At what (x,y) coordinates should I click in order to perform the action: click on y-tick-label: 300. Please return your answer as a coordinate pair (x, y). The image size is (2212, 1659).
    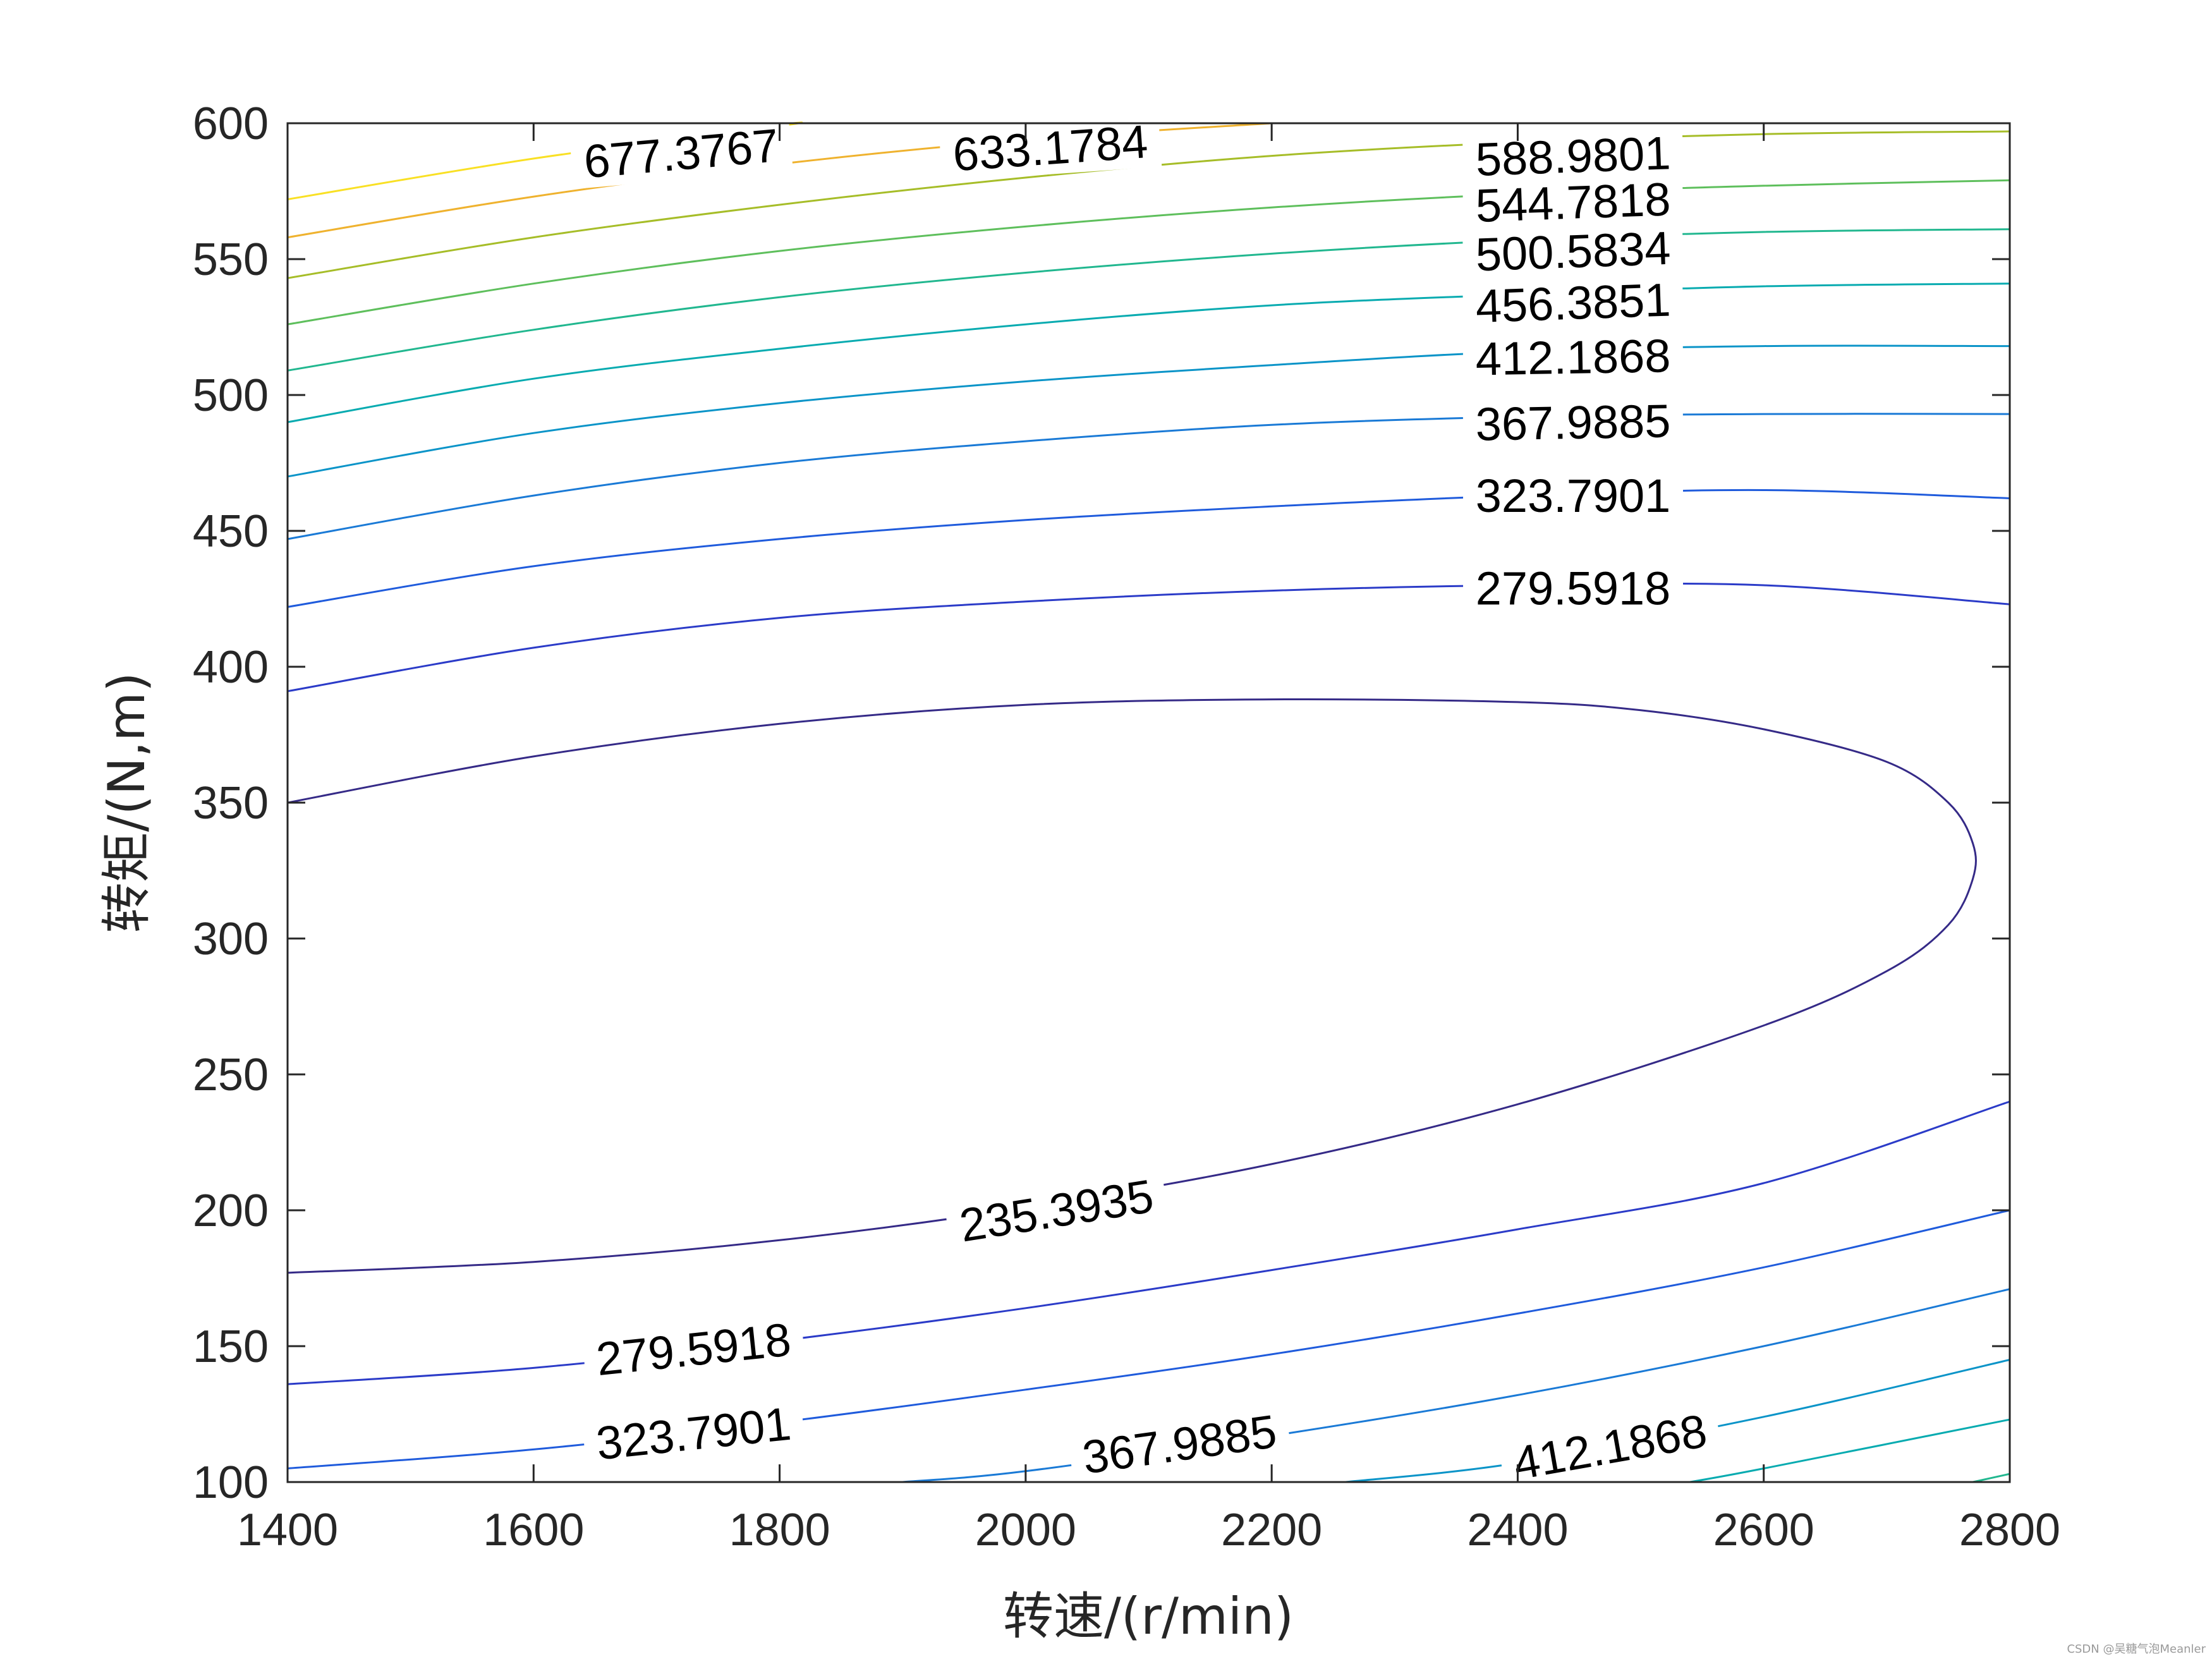
    Looking at the image, I should click on (231, 939).